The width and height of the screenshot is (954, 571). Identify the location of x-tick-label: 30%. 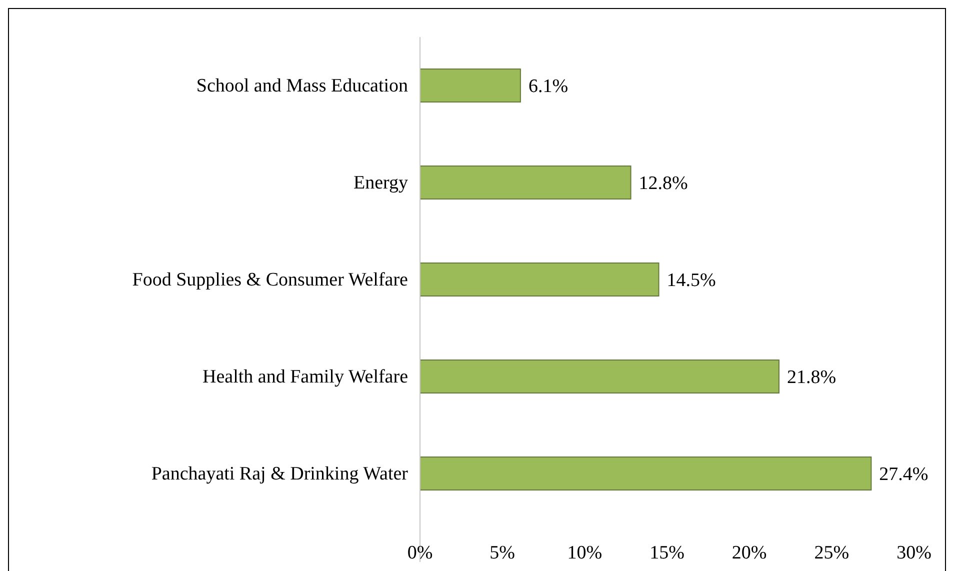
(914, 553).